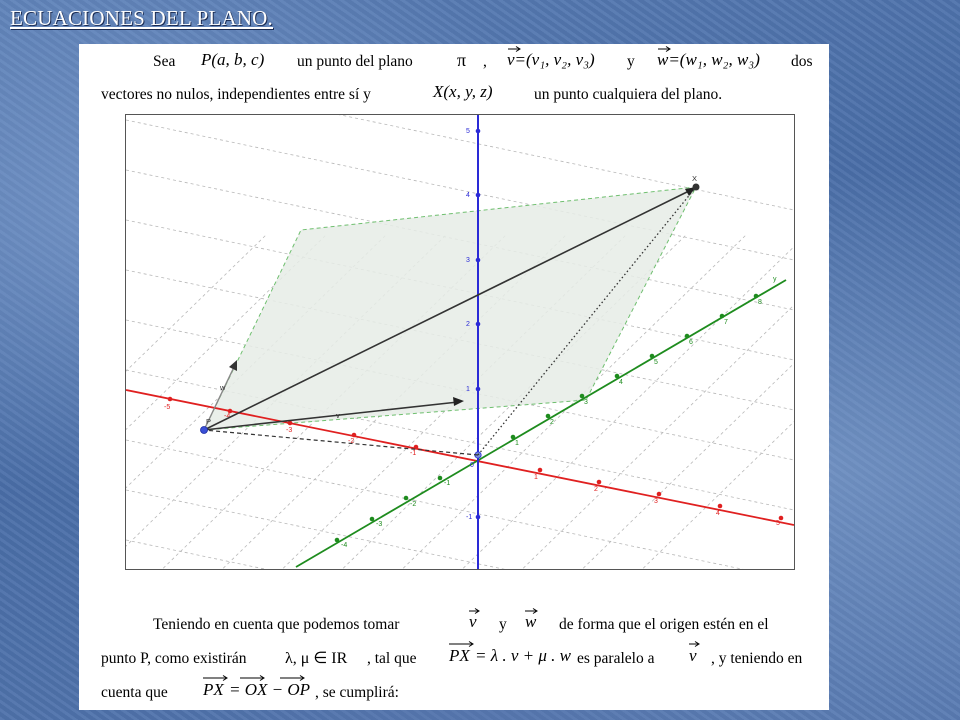 This screenshot has width=960, height=720. I want to click on z-tick-label: 5, so click(468, 131).